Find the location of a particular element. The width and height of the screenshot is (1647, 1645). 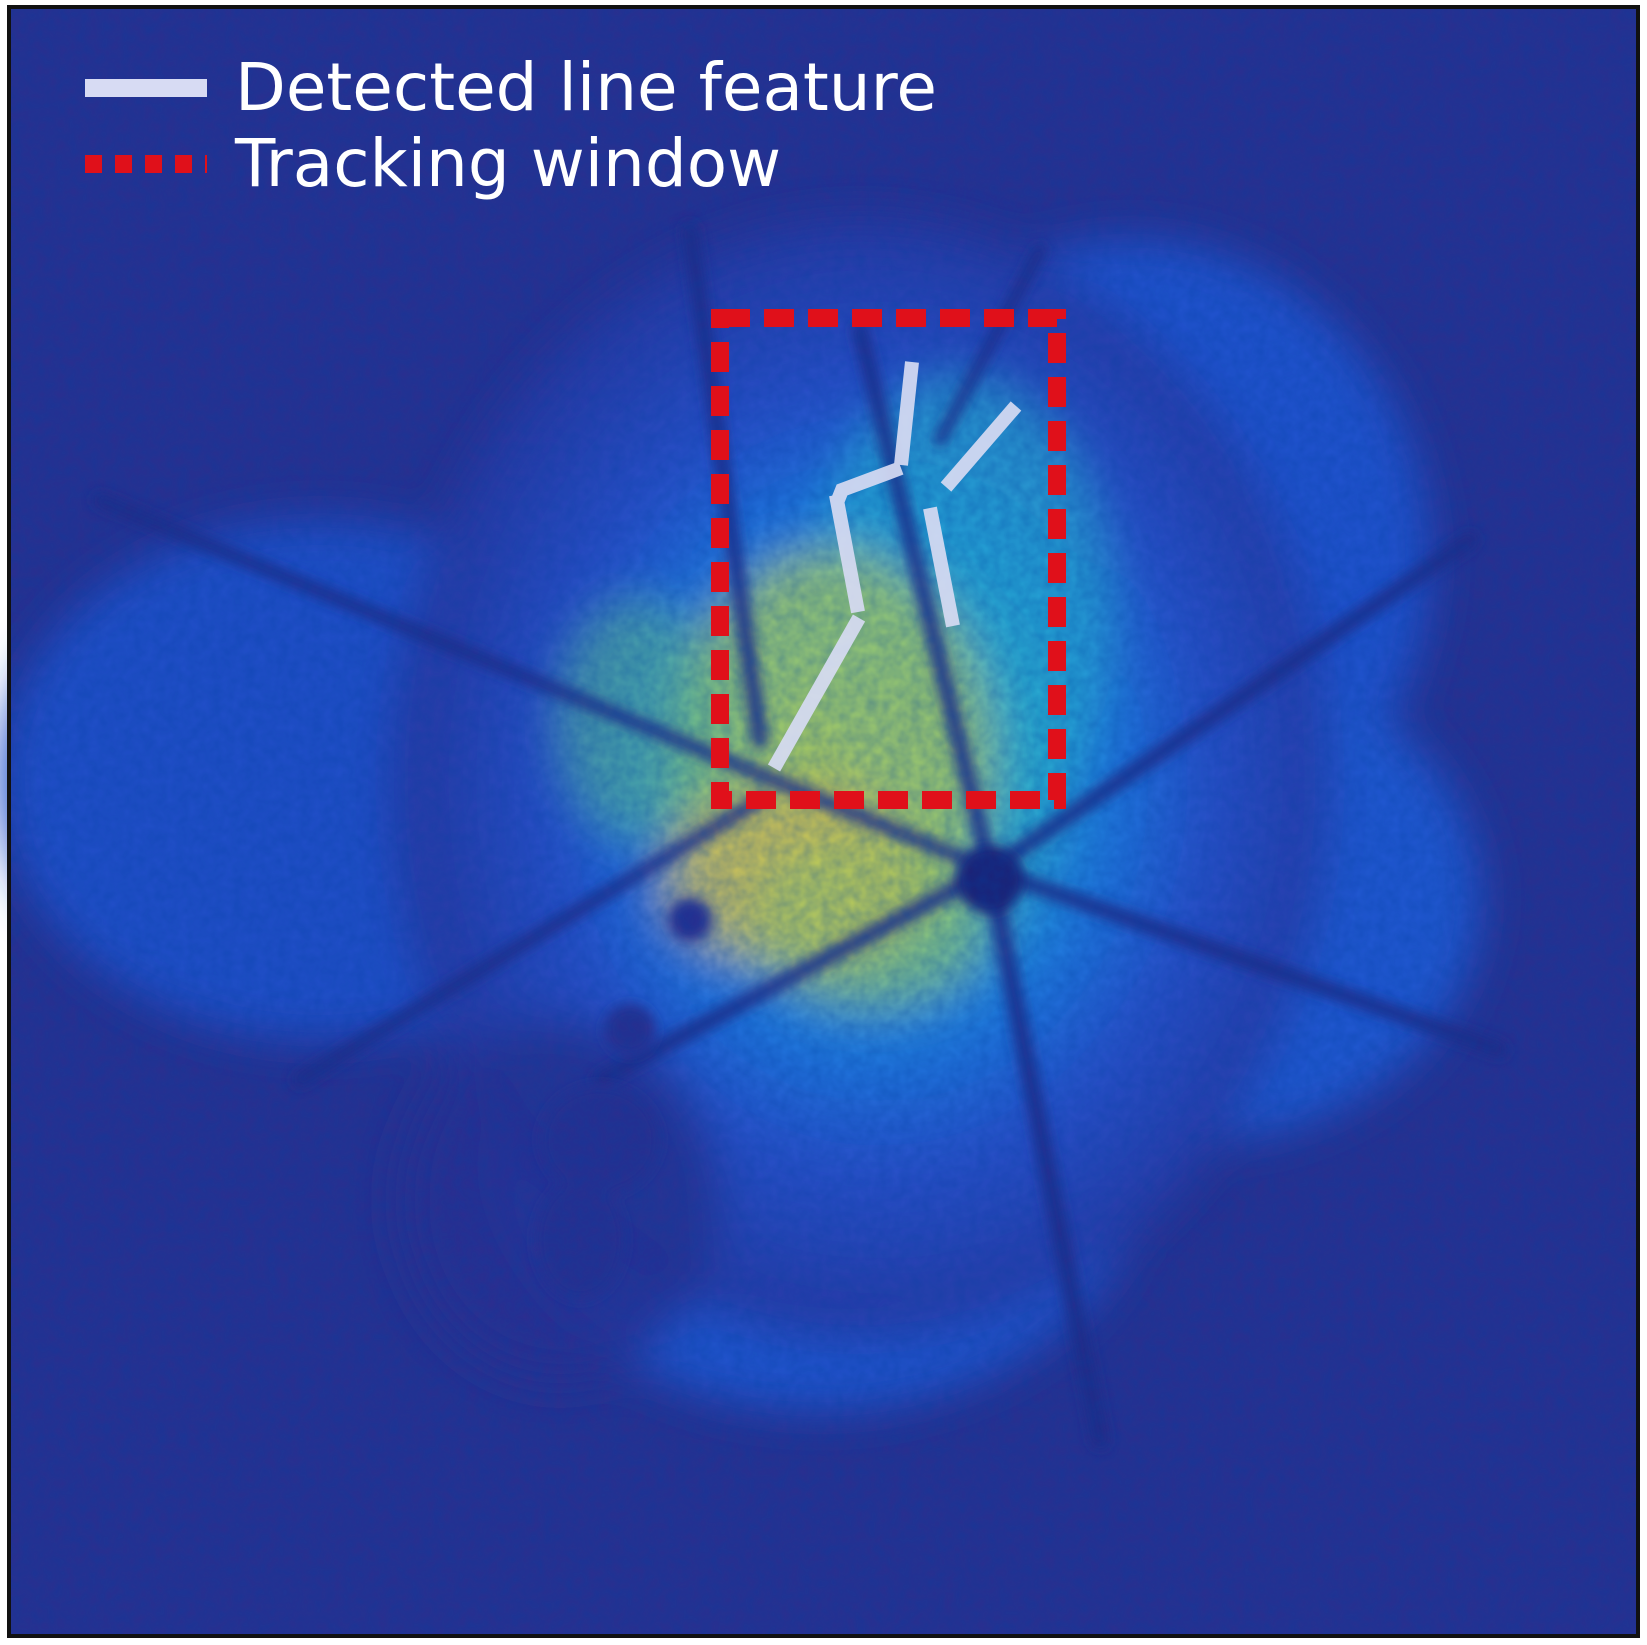

legend-label: Detected line feature is located at coordinates (586, 87).